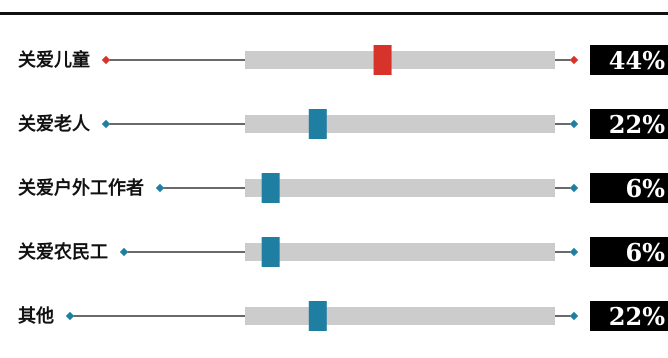 Image resolution: width=668 pixels, height=358 pixels. Describe the element at coordinates (54, 60) in the screenshot. I see `category-label: 关爱儿童` at that location.